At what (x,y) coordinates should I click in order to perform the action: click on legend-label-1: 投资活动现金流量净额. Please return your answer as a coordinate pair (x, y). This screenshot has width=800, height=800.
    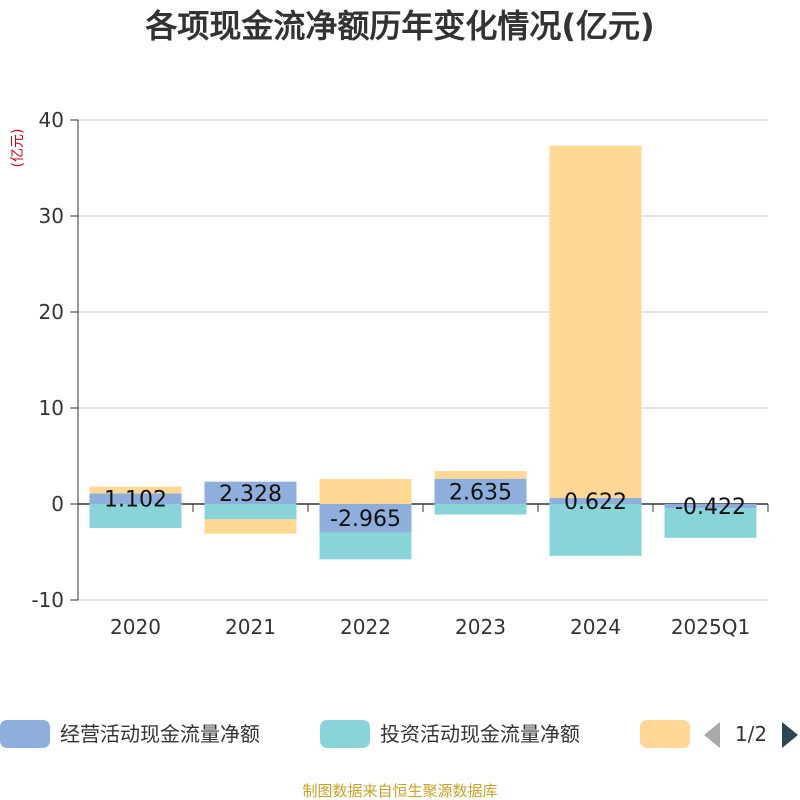
    Looking at the image, I should click on (480, 734).